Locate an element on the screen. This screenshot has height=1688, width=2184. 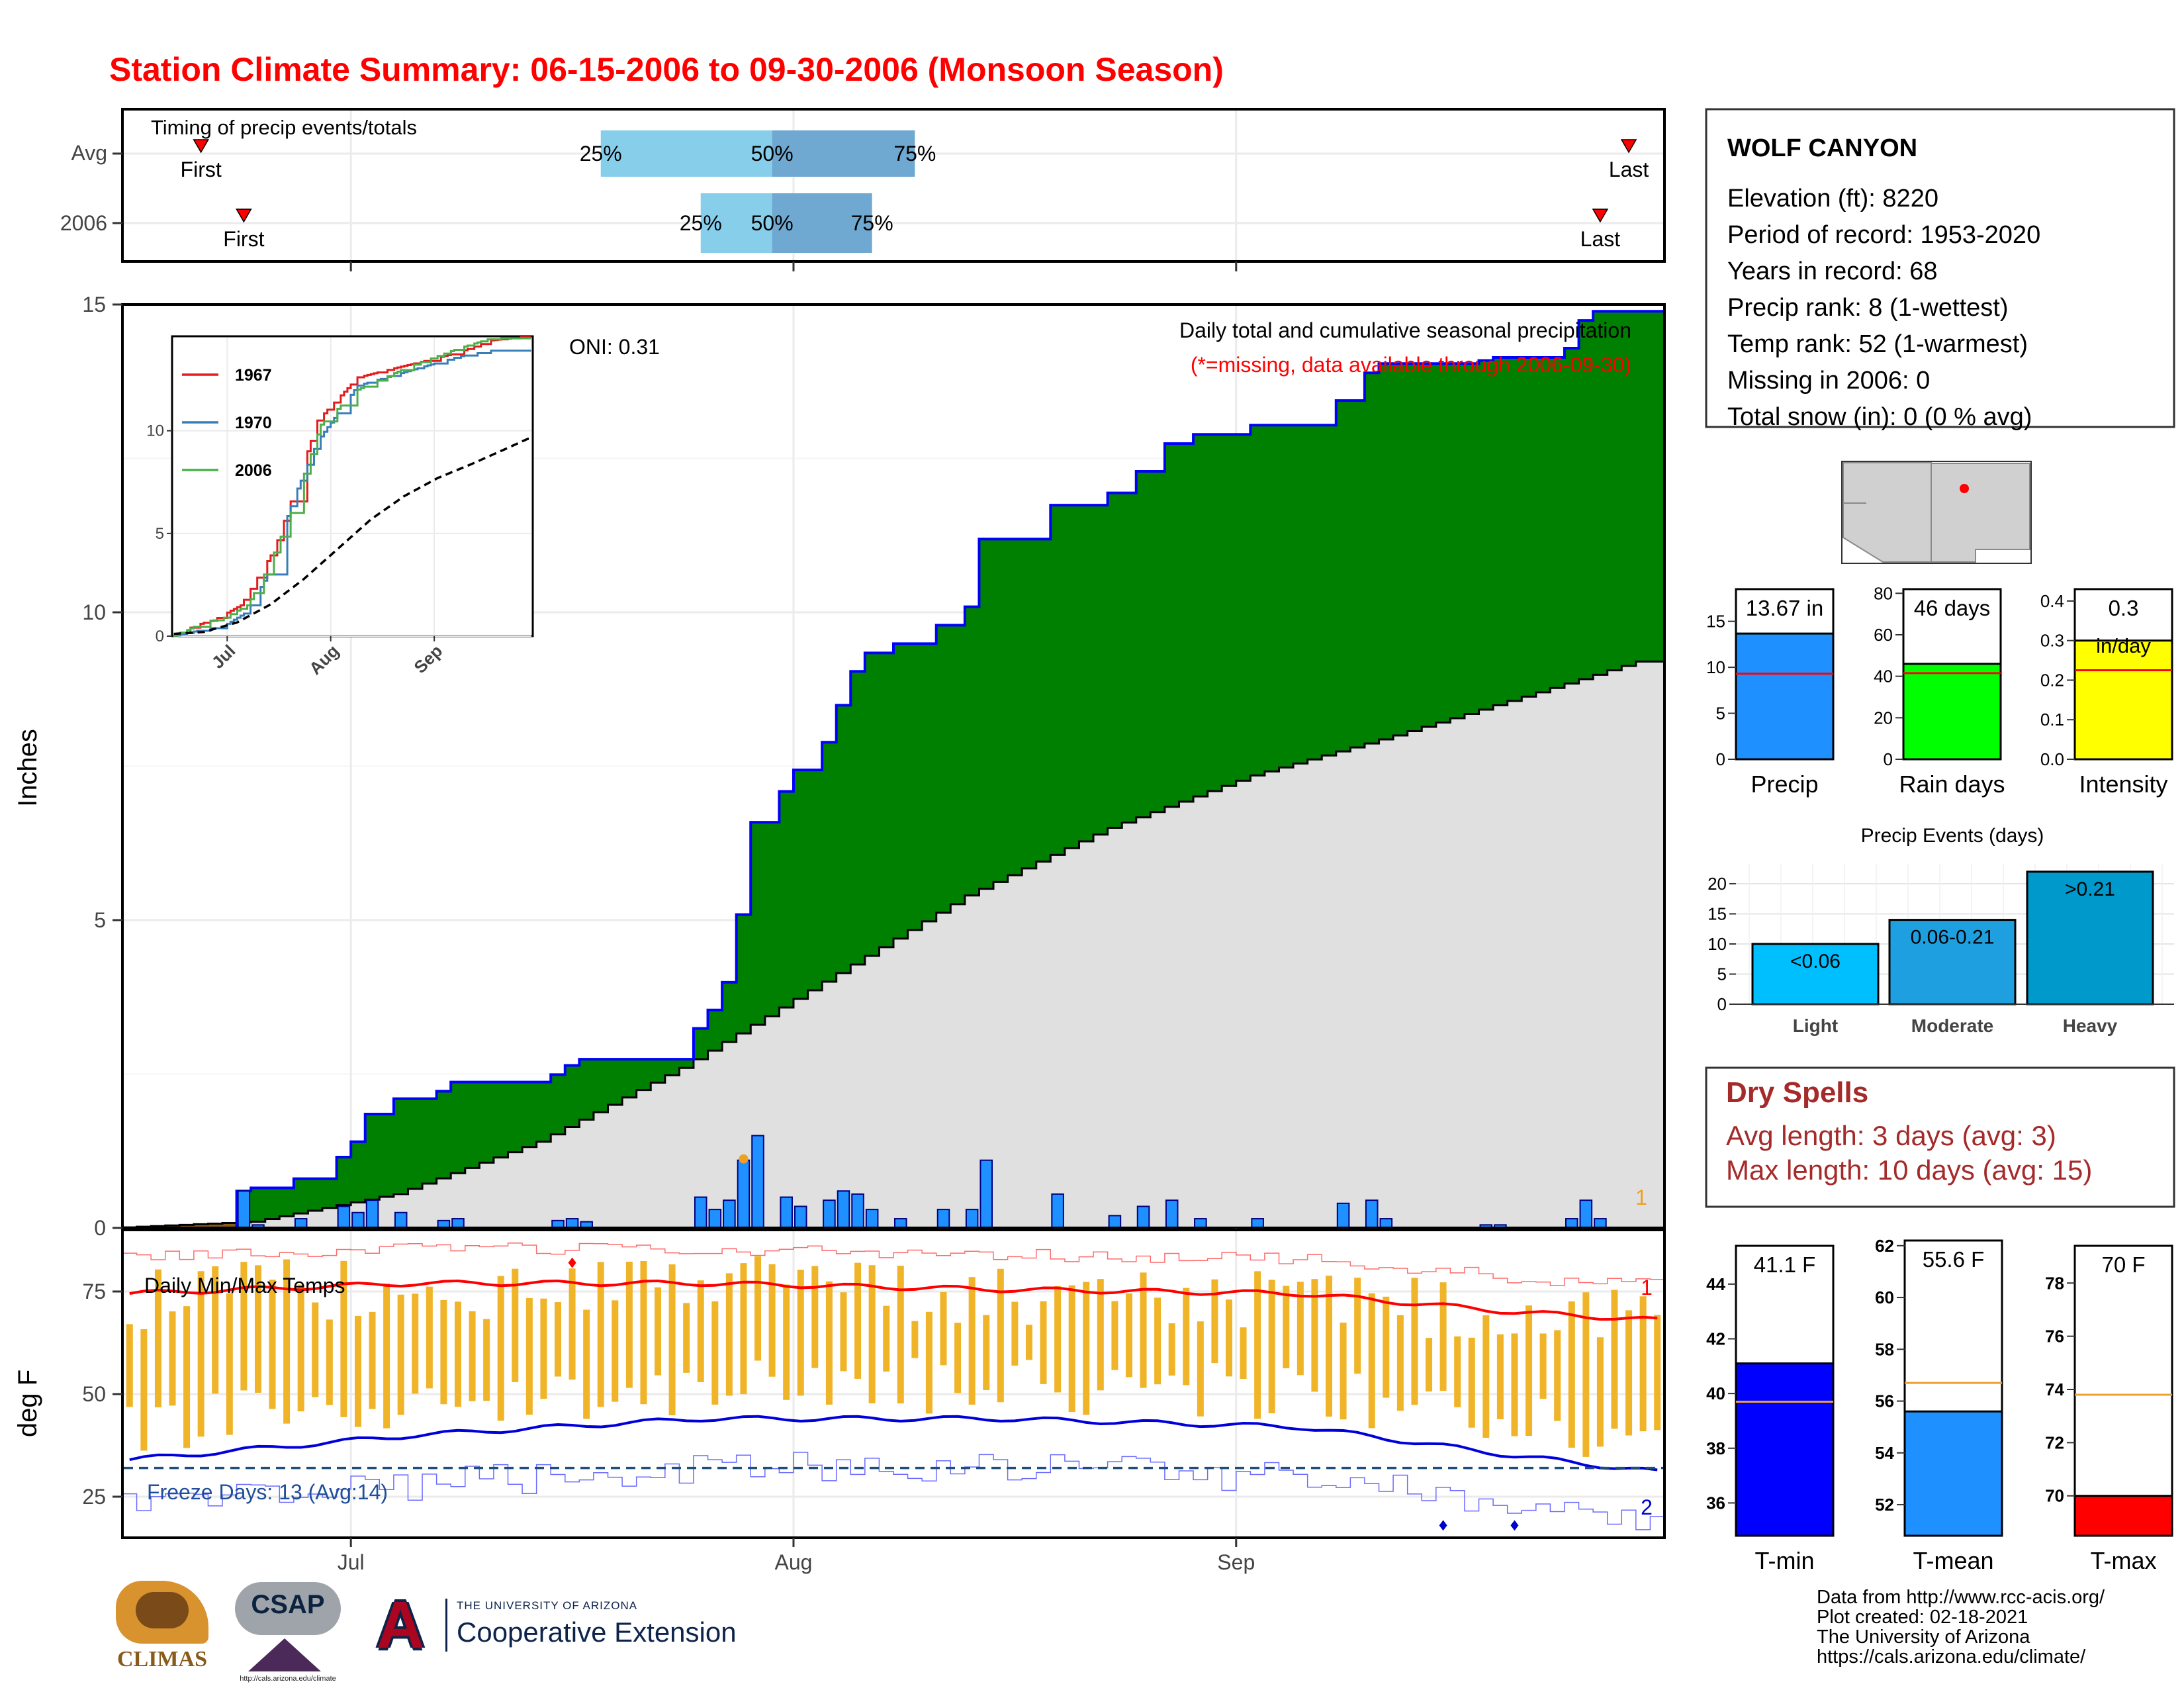
university-of-arizona-logo: A is located at coordinates (400, 1625).